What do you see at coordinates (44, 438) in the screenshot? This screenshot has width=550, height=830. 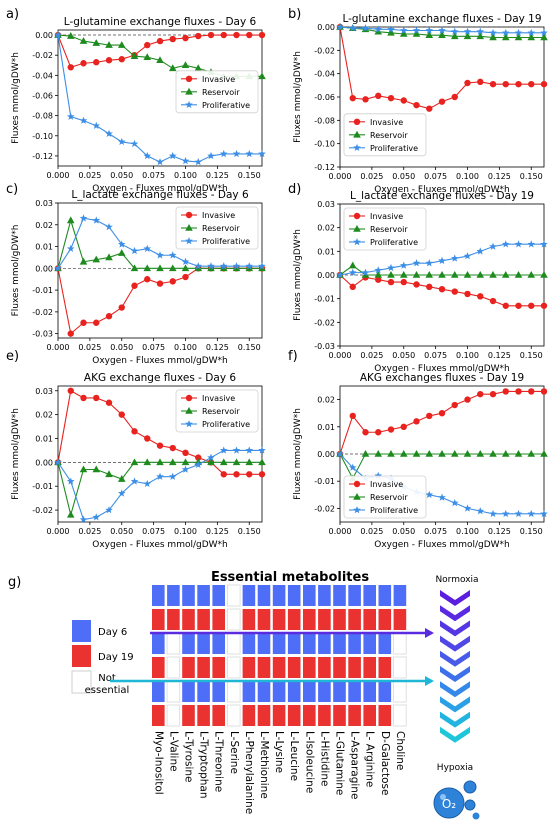 I see `y-tick-label: 0.01` at bounding box center [44, 438].